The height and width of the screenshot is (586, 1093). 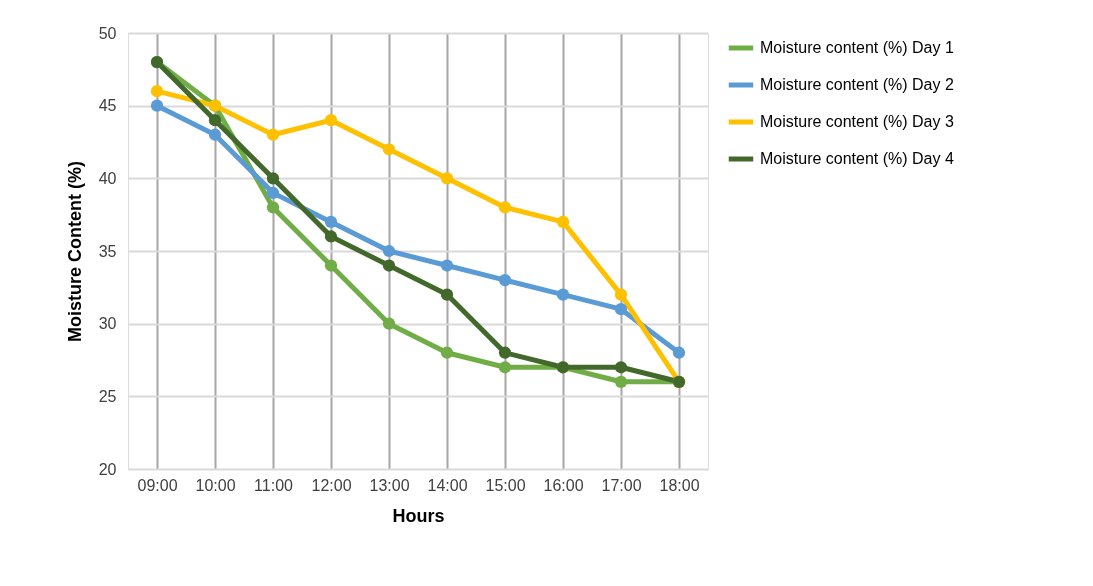 What do you see at coordinates (857, 158) in the screenshot?
I see `legend-label: Moisture content (%) Day 4` at bounding box center [857, 158].